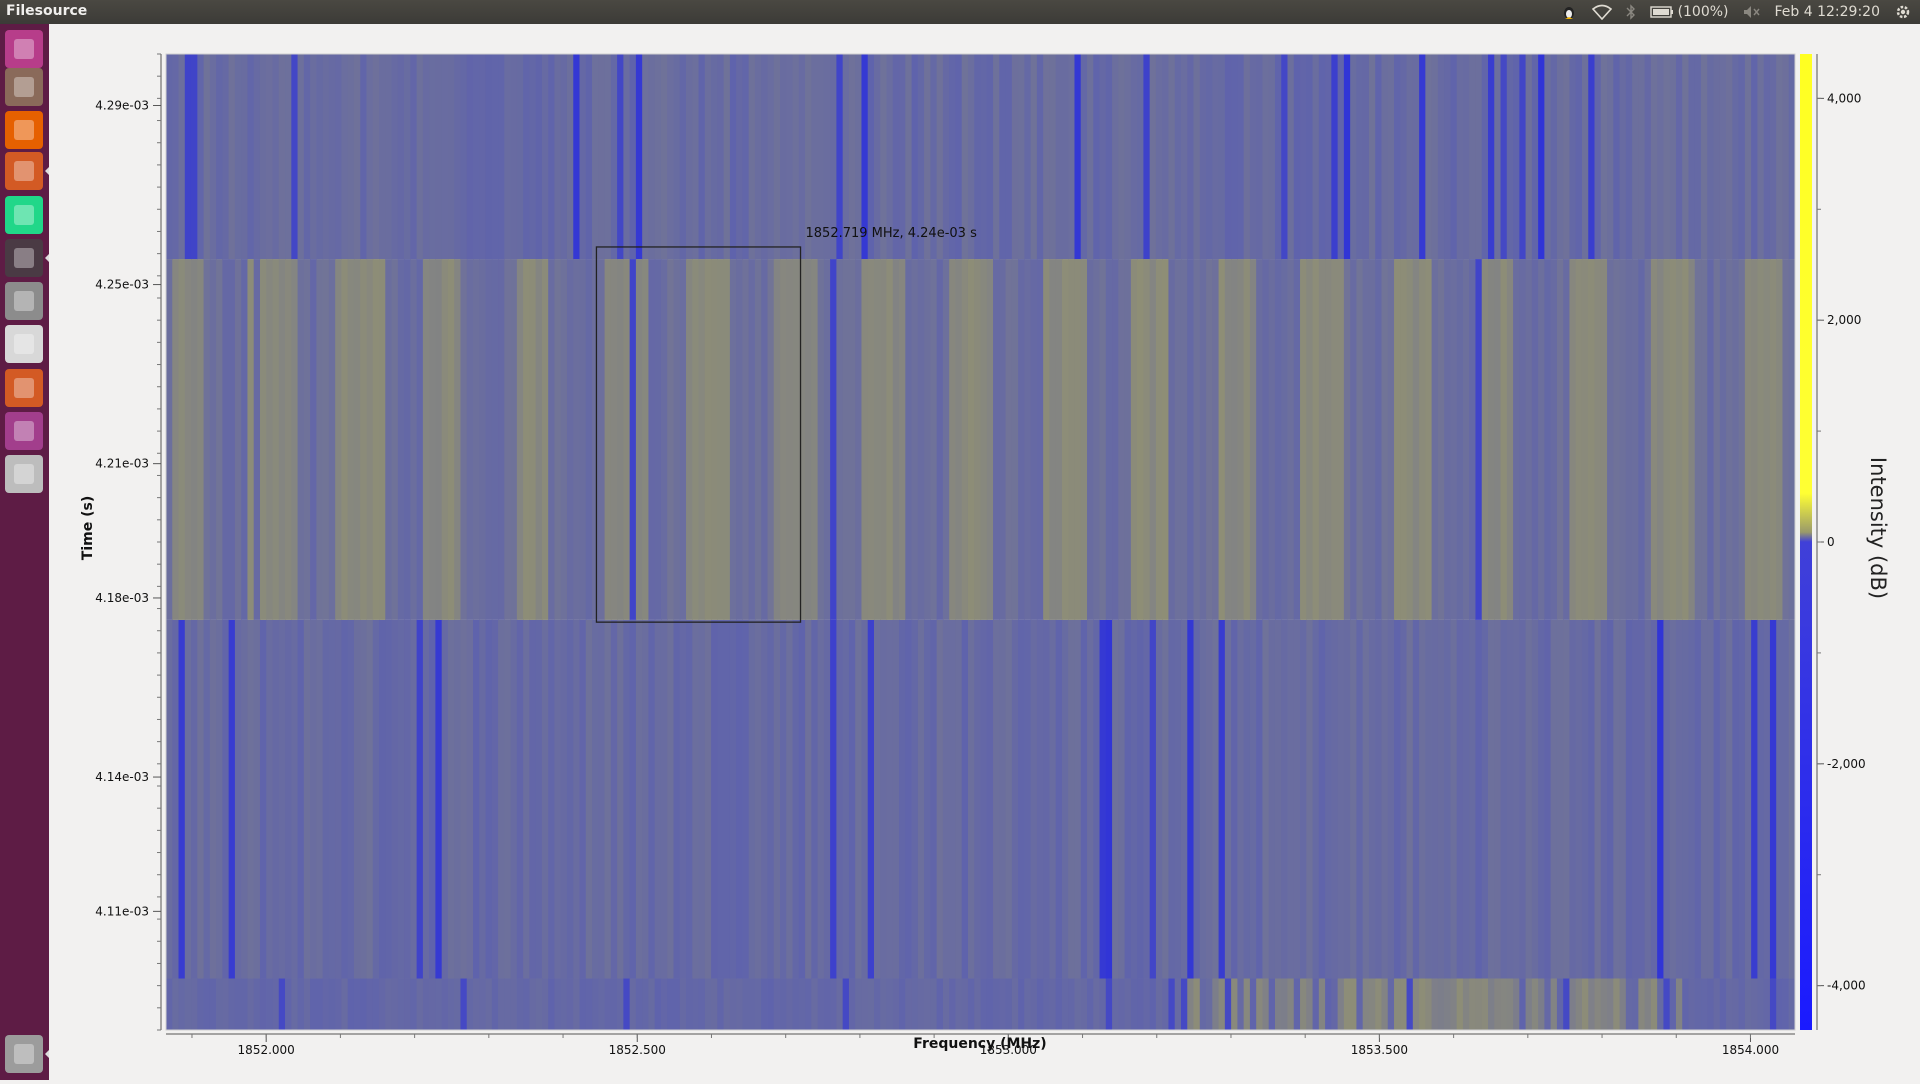 The width and height of the screenshot is (1920, 1084). I want to click on gnuradio-companion-icon, so click(24, 171).